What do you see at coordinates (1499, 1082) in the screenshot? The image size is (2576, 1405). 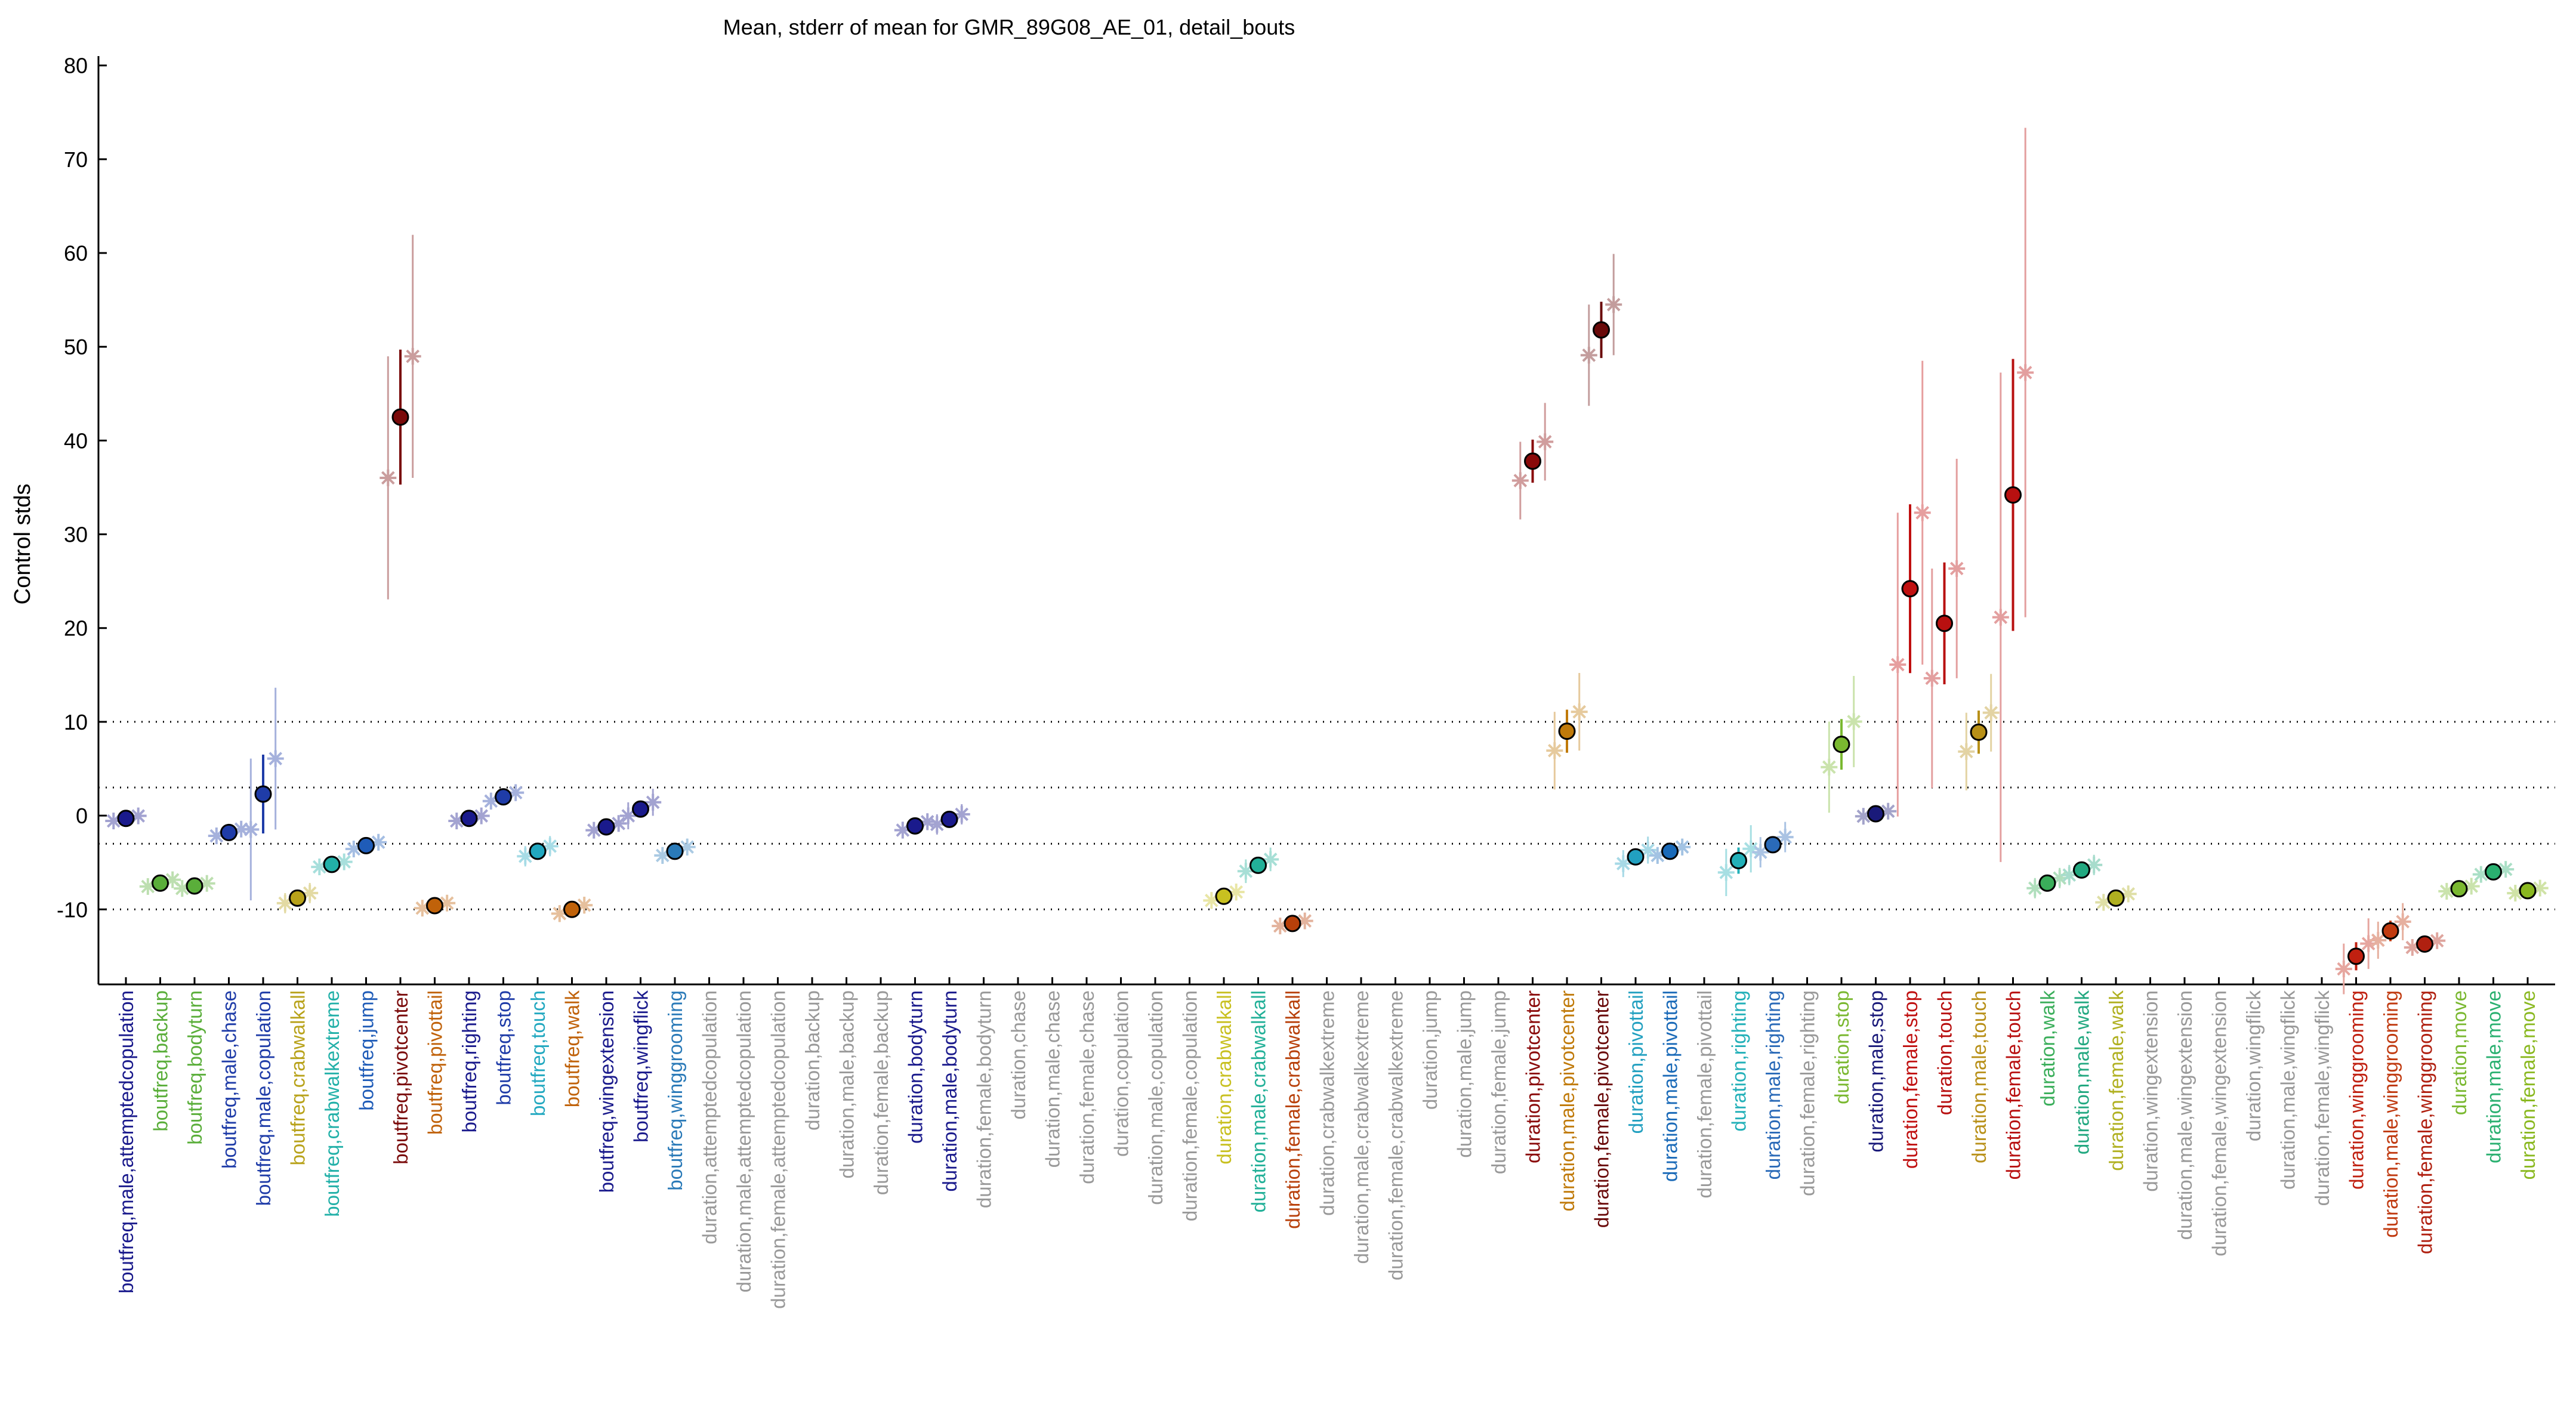 I see `x-tick-label: duration,female,jump` at bounding box center [1499, 1082].